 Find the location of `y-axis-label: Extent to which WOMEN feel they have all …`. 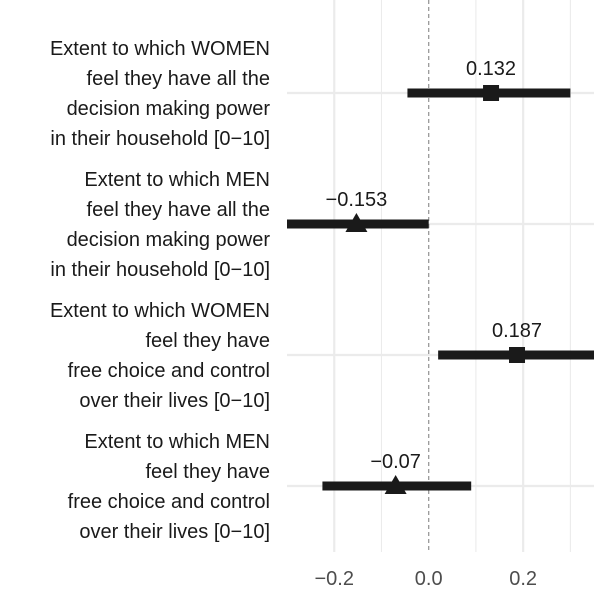

y-axis-label: Extent to which WOMEN feel they have all … is located at coordinates (160, 94).